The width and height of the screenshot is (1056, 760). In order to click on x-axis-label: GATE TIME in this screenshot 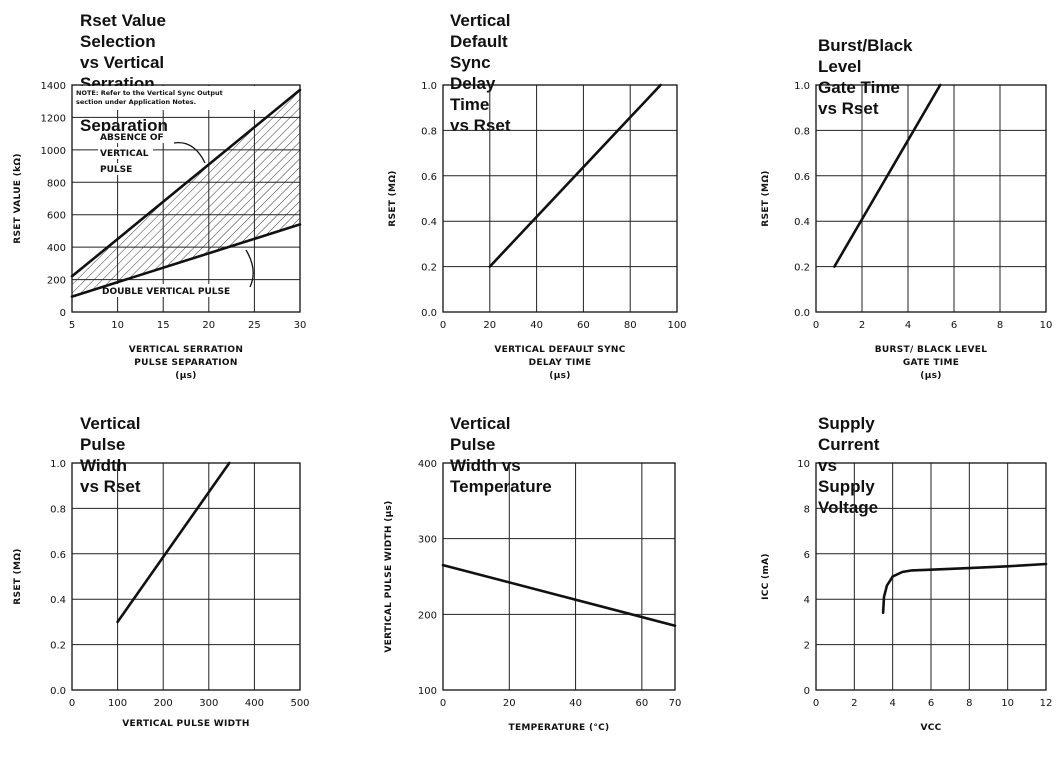, I will do `click(931, 363)`.